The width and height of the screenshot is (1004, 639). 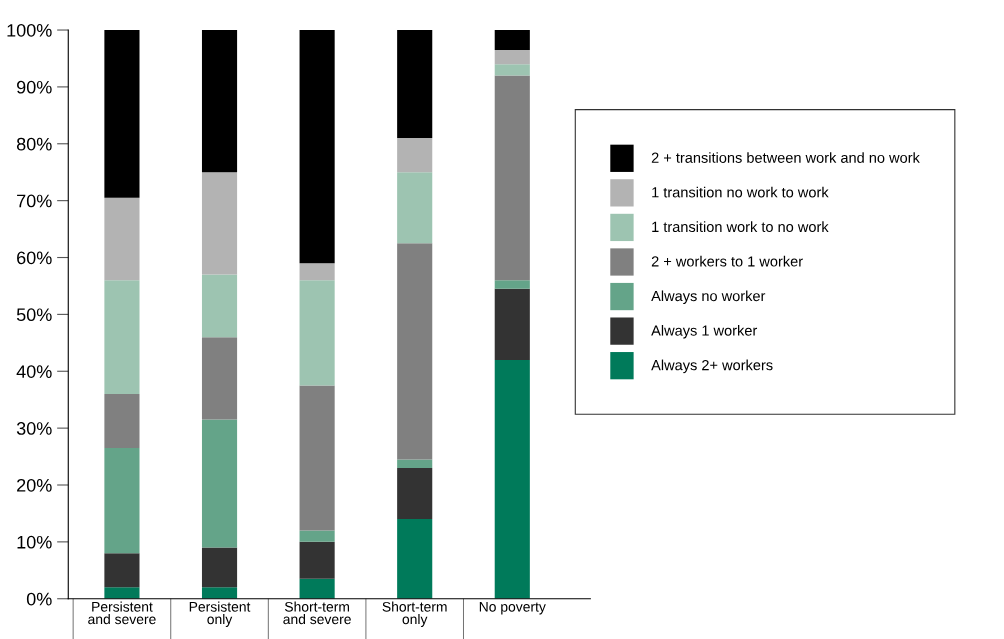 I want to click on legend-label: 1 transition no work to work, so click(x=740, y=192).